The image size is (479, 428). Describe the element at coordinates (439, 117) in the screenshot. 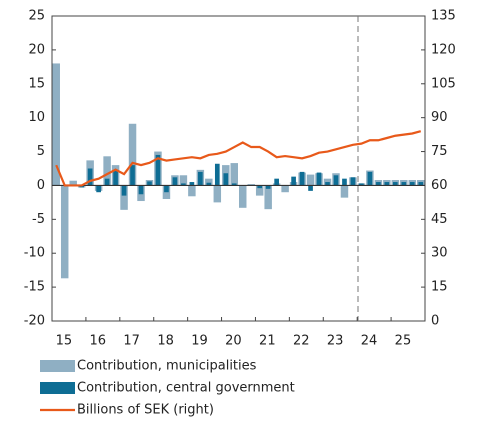

I see `y2-tick-label: 90` at that location.